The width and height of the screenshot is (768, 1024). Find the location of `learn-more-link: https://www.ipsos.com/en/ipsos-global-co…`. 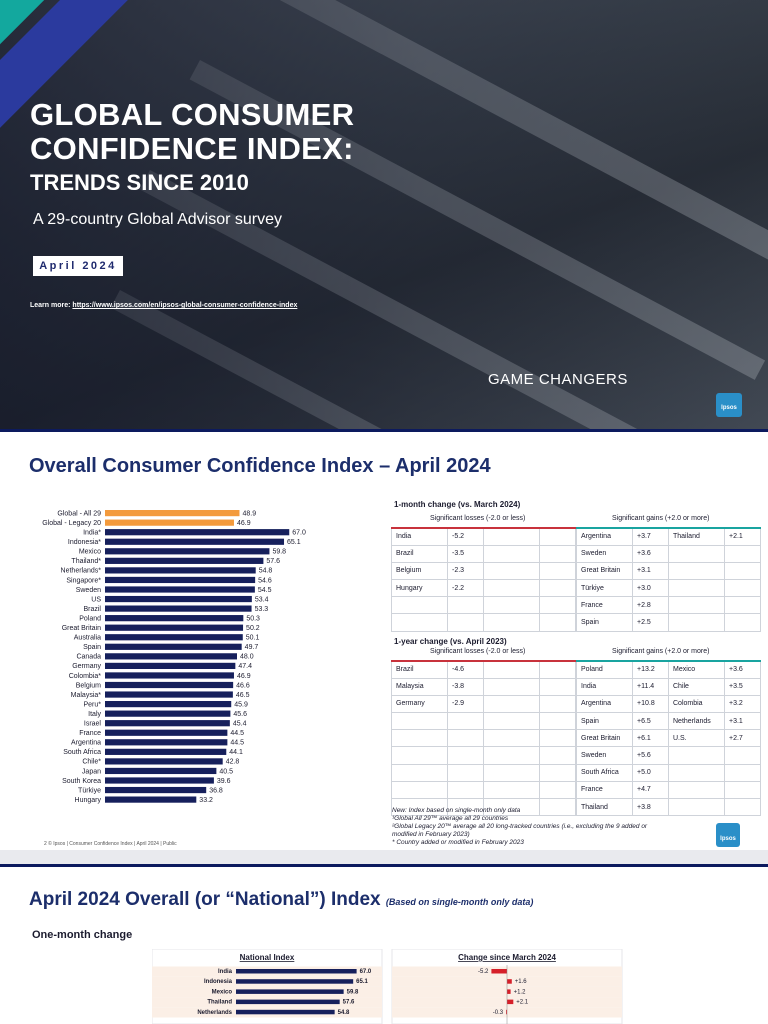

learn-more-link: https://www.ipsos.com/en/ipsos-global-co… is located at coordinates (185, 305).